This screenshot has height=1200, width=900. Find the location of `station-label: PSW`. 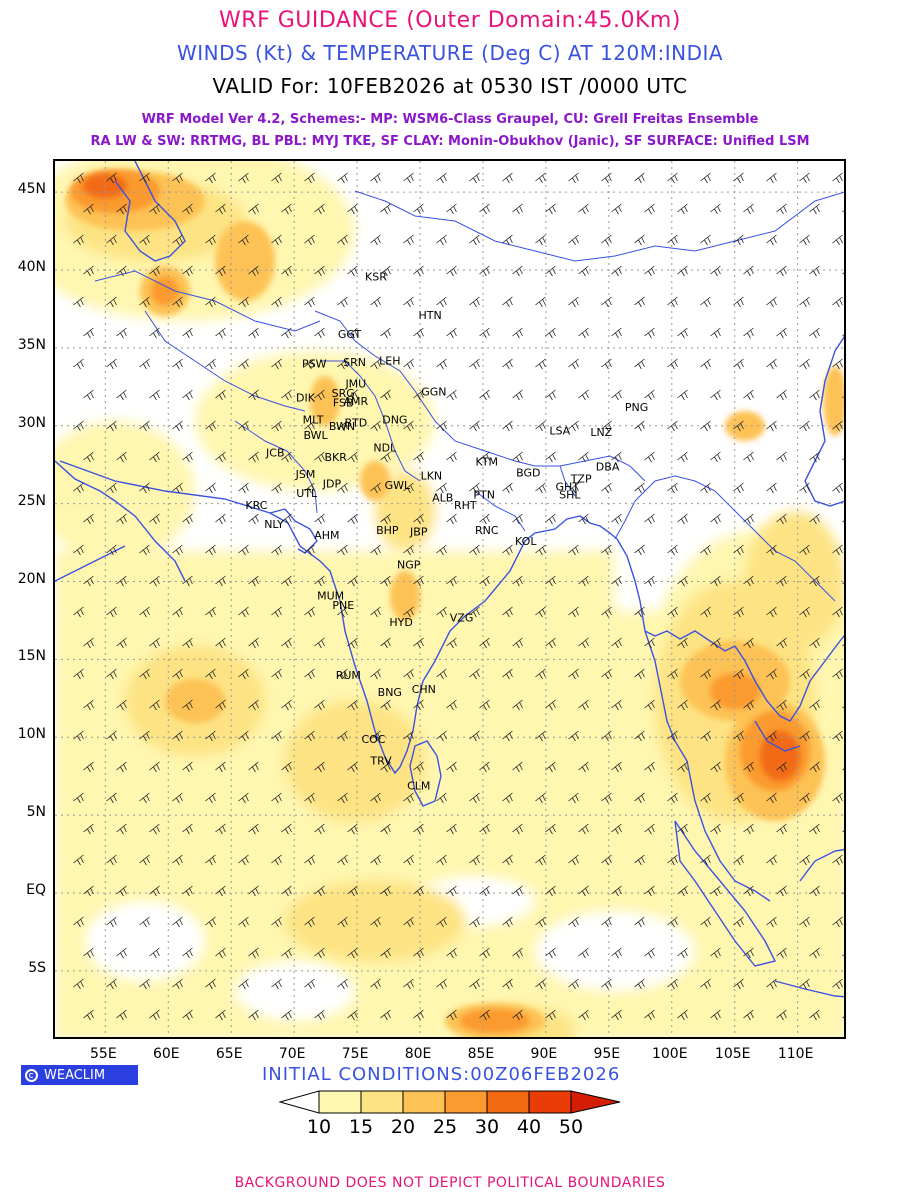

station-label: PSW is located at coordinates (314, 363).